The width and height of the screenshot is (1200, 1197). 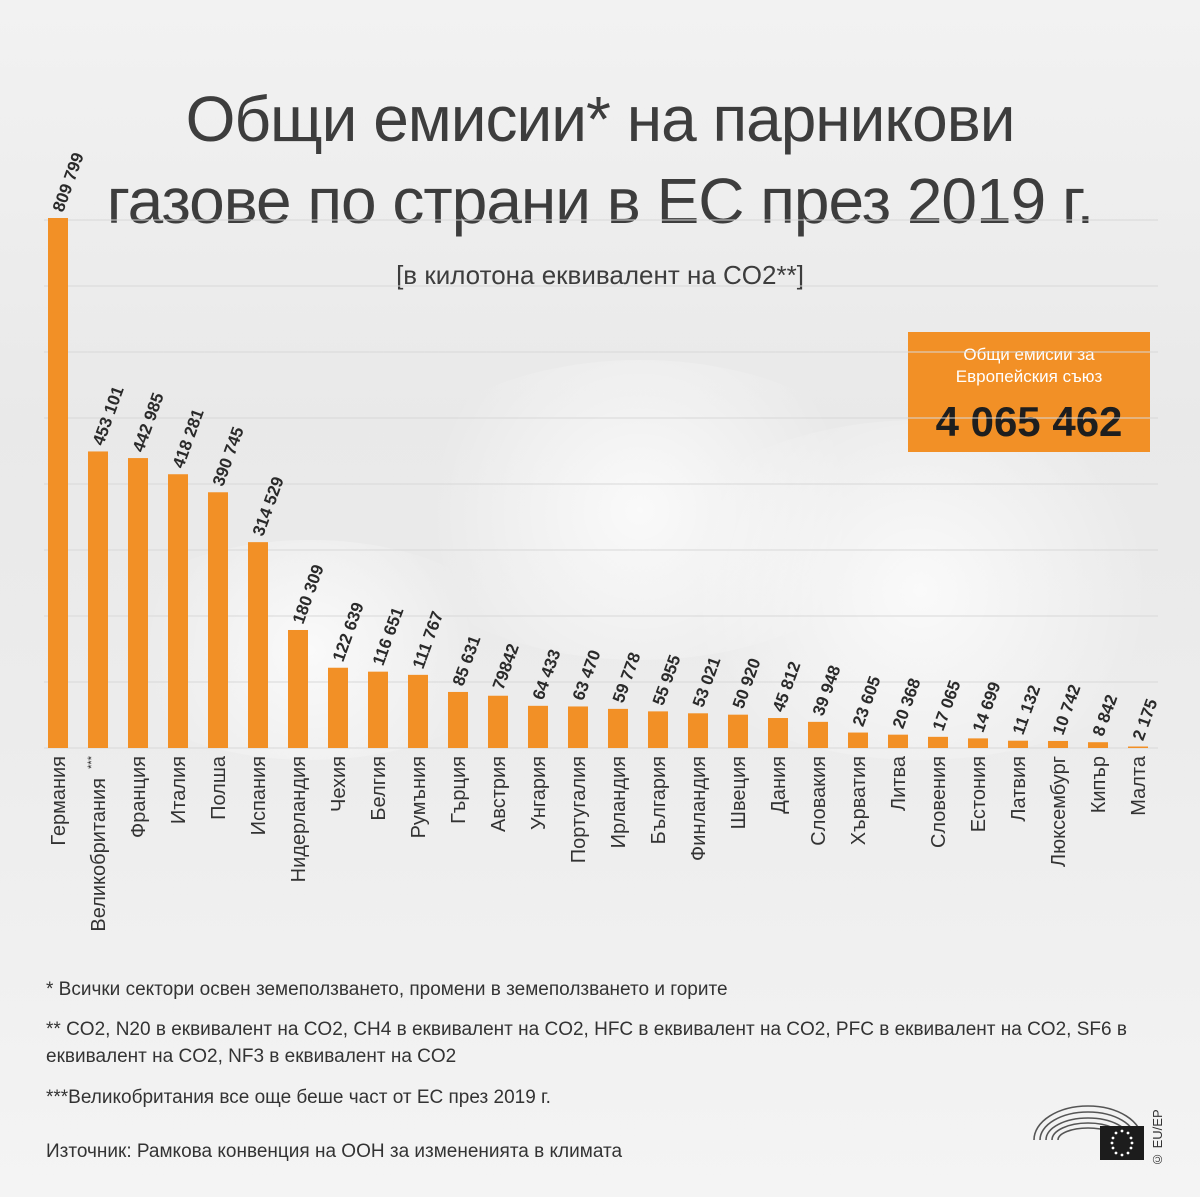 What do you see at coordinates (600, 119) in the screenshot?
I see `title-line-1: Общи емисии* на парникови` at bounding box center [600, 119].